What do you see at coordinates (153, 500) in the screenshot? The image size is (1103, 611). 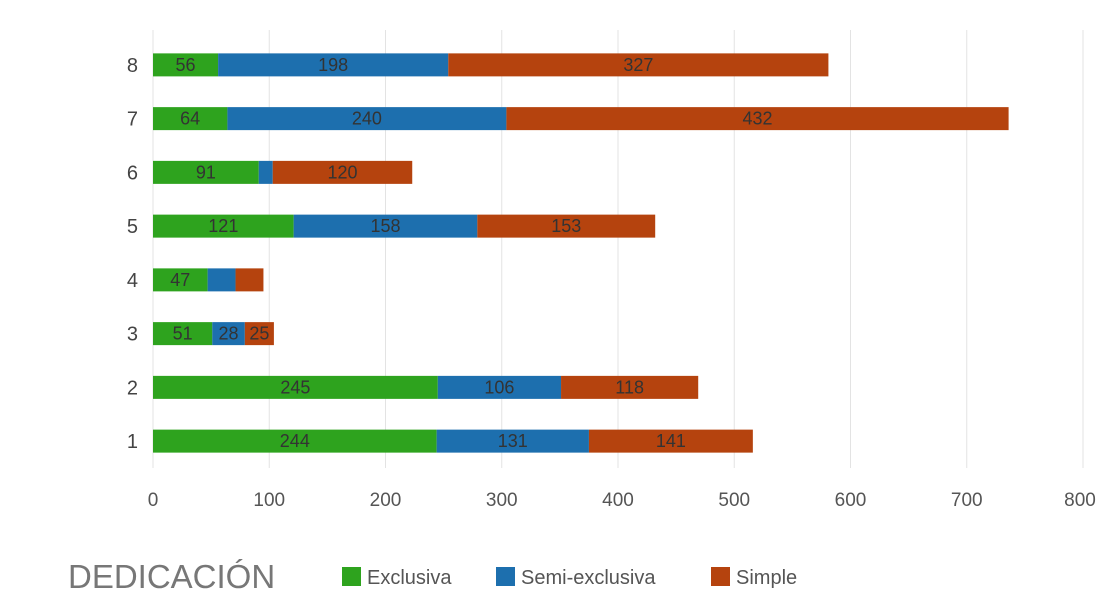 I see `x-tick-label: 0` at bounding box center [153, 500].